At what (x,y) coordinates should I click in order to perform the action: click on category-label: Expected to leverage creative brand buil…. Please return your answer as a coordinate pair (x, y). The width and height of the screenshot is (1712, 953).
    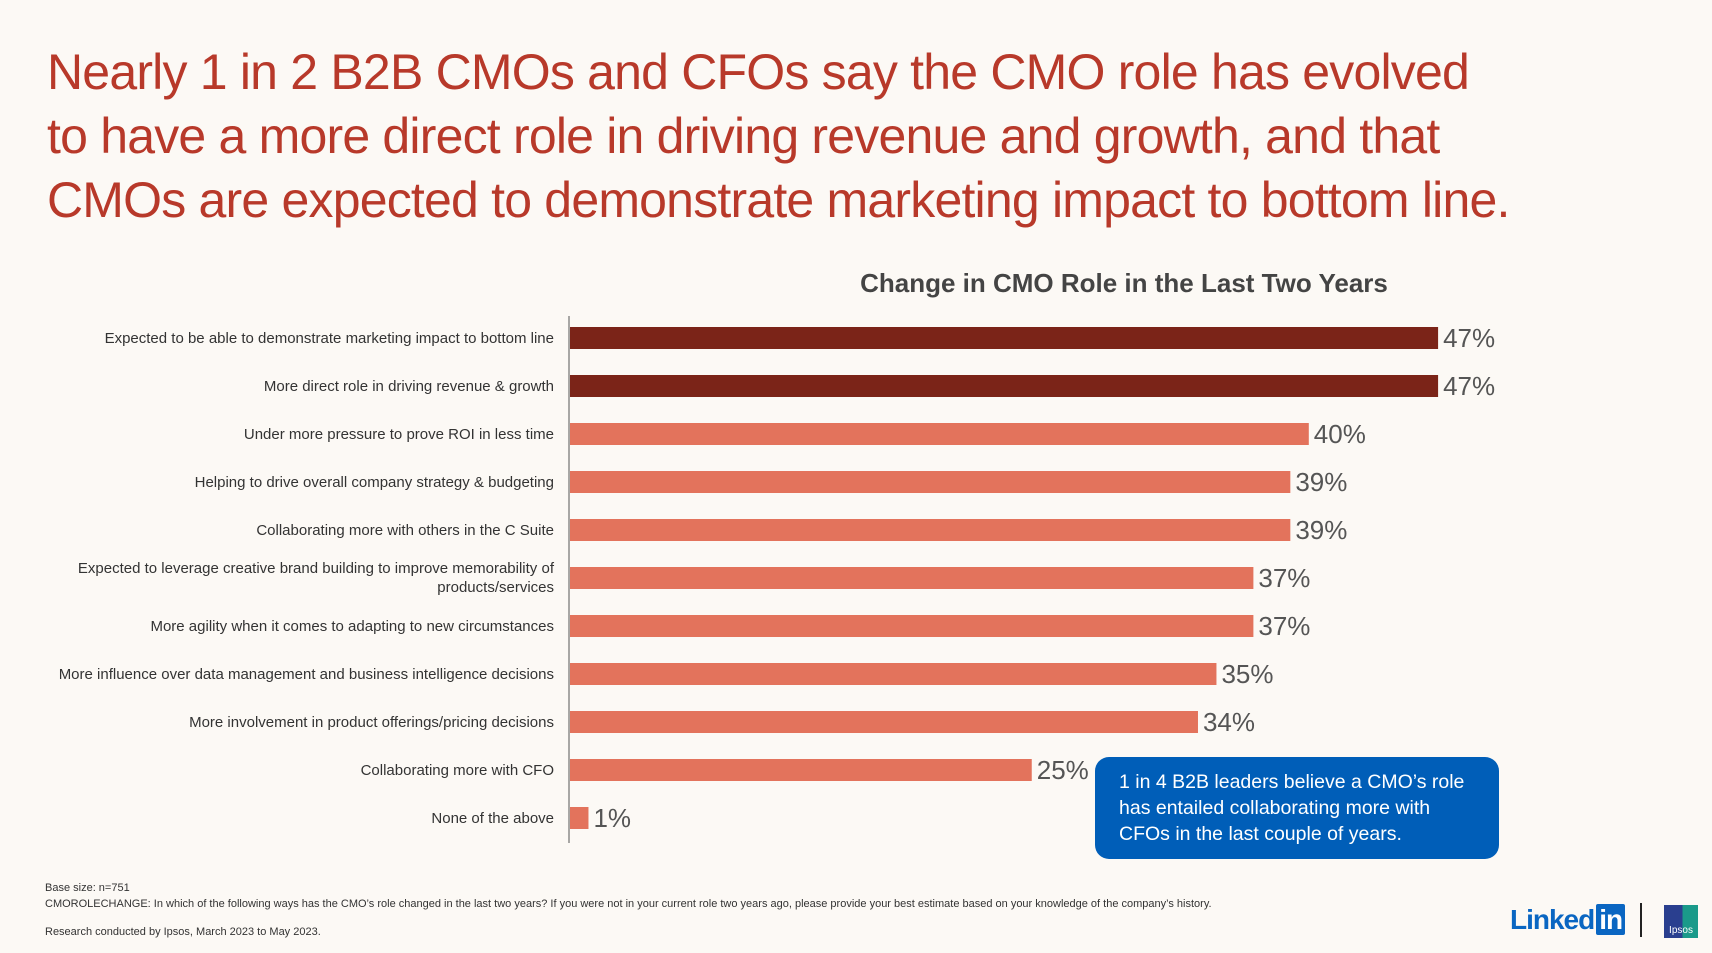
    Looking at the image, I should click on (315, 578).